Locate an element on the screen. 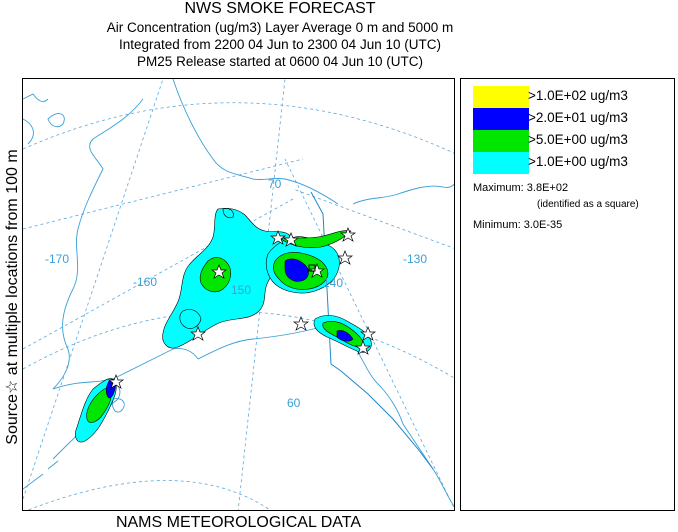 The width and height of the screenshot is (678, 532). kodiak-island is located at coordinates (118, 405).